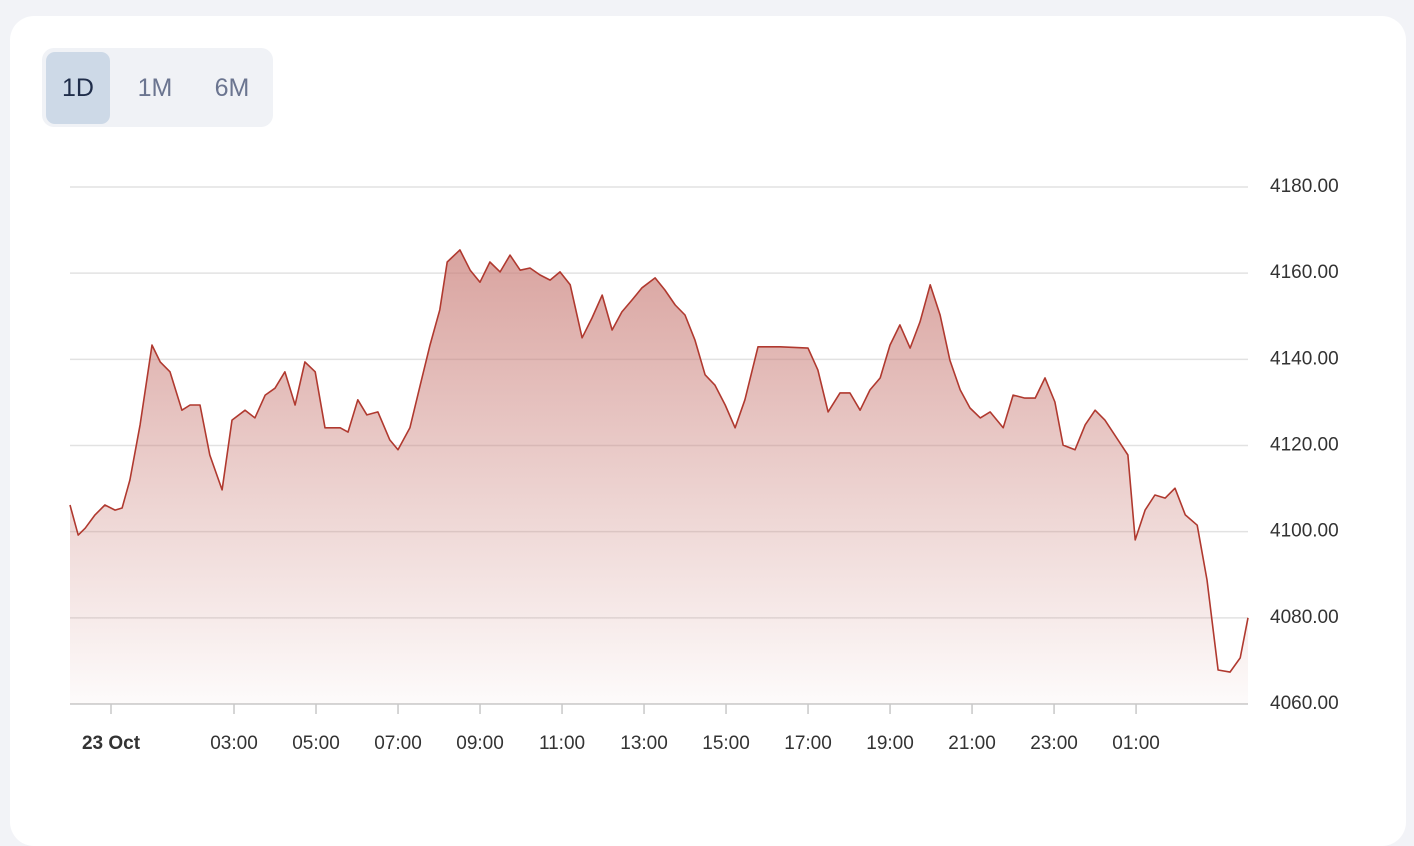 The height and width of the screenshot is (846, 1414). Describe the element at coordinates (316, 743) in the screenshot. I see `x-tick-label: 05:00` at that location.